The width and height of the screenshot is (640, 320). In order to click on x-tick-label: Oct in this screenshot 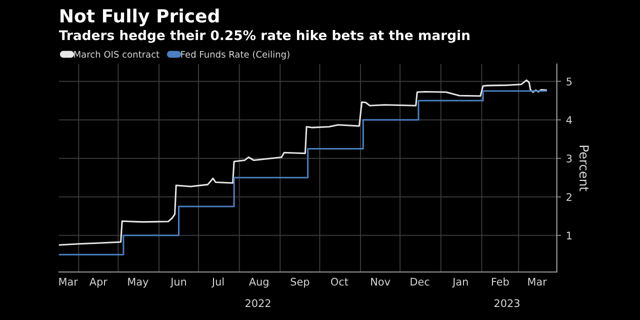, I will do `click(339, 282)`.